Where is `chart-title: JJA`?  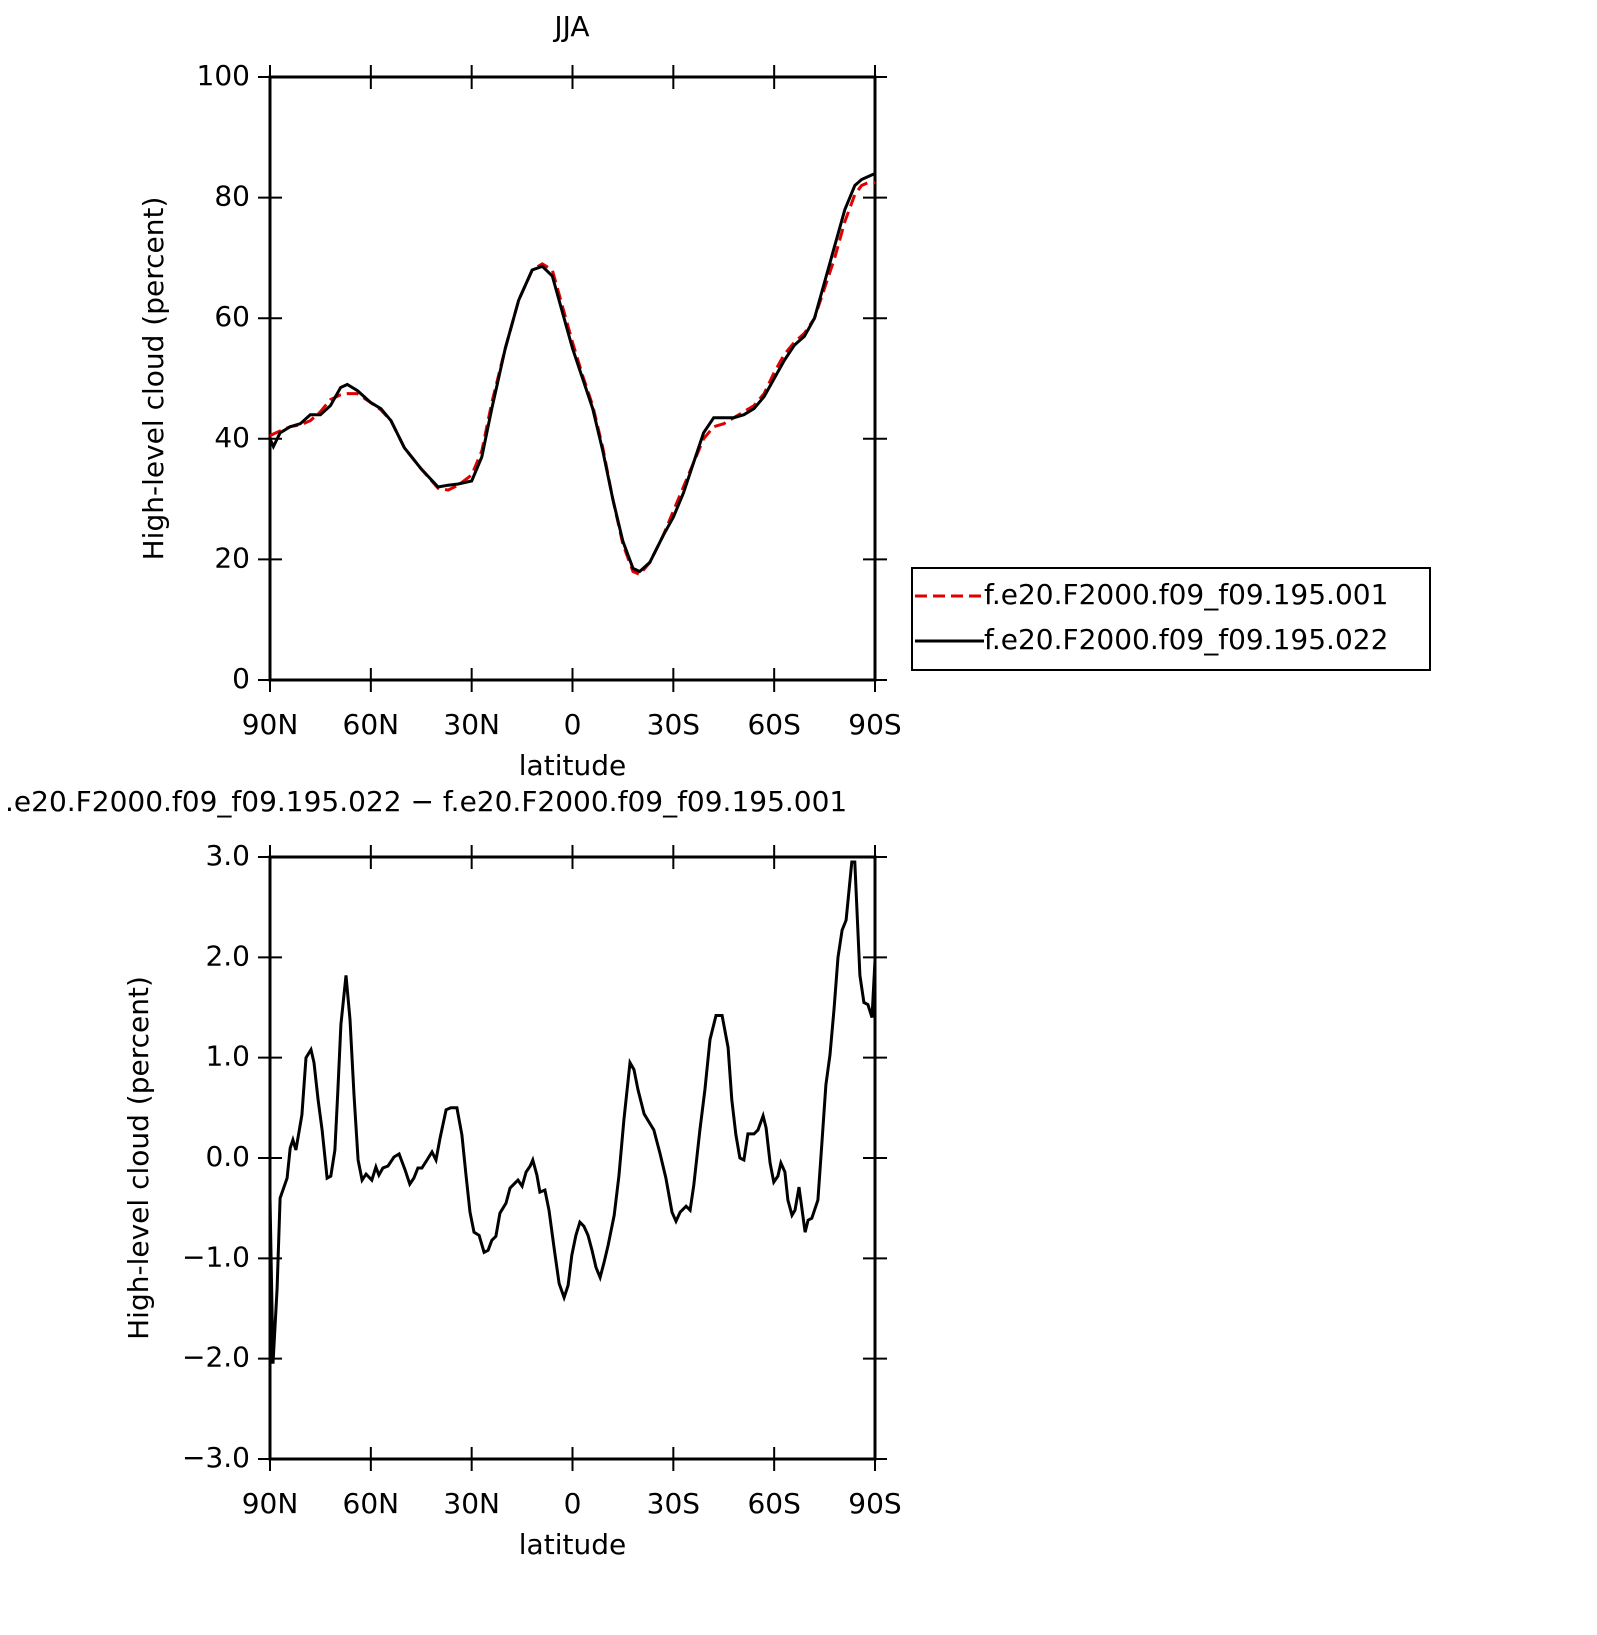
chart-title: JJA is located at coordinates (570, 26).